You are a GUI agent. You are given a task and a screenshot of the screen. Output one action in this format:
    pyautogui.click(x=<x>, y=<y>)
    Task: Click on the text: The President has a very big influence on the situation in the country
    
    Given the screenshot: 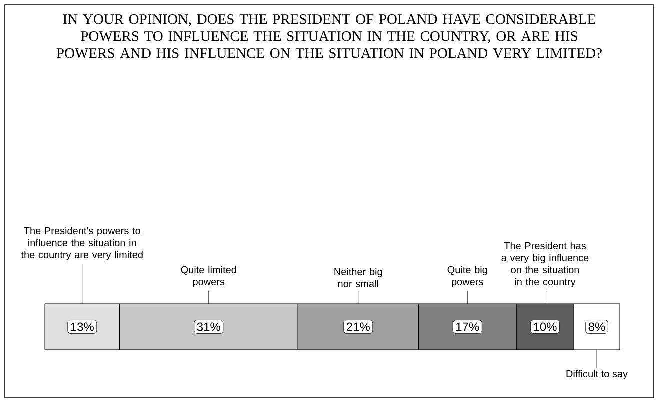 What is the action you would take?
    pyautogui.click(x=545, y=265)
    